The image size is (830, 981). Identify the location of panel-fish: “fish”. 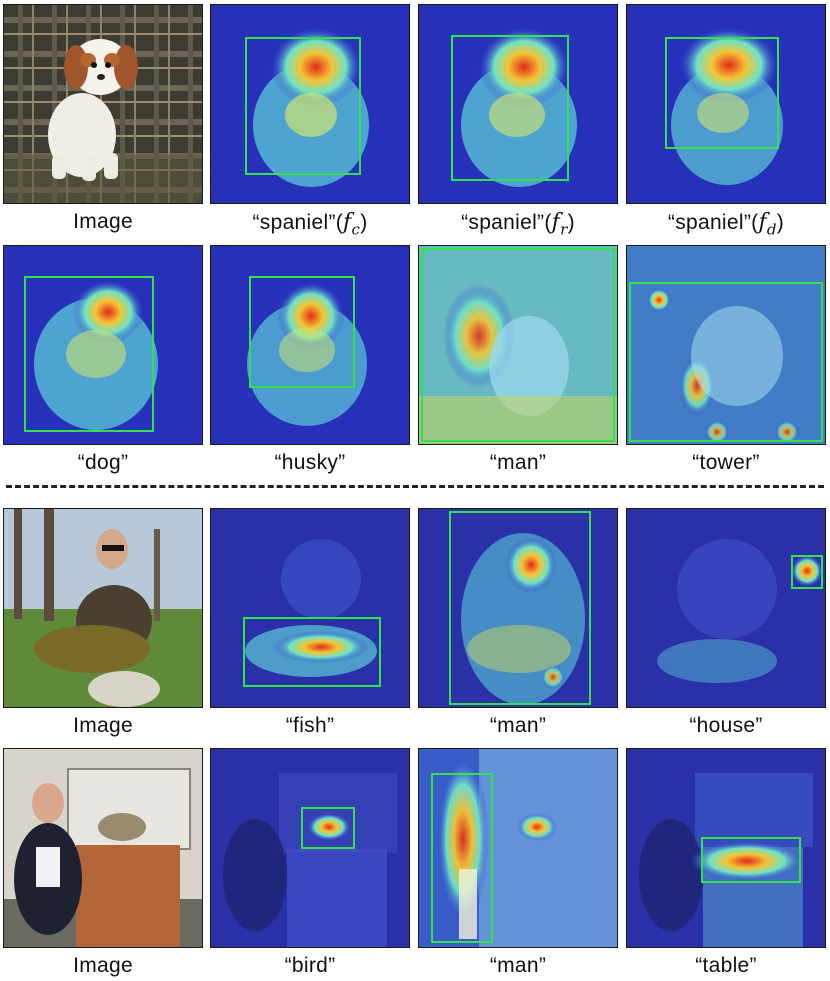
(310, 622).